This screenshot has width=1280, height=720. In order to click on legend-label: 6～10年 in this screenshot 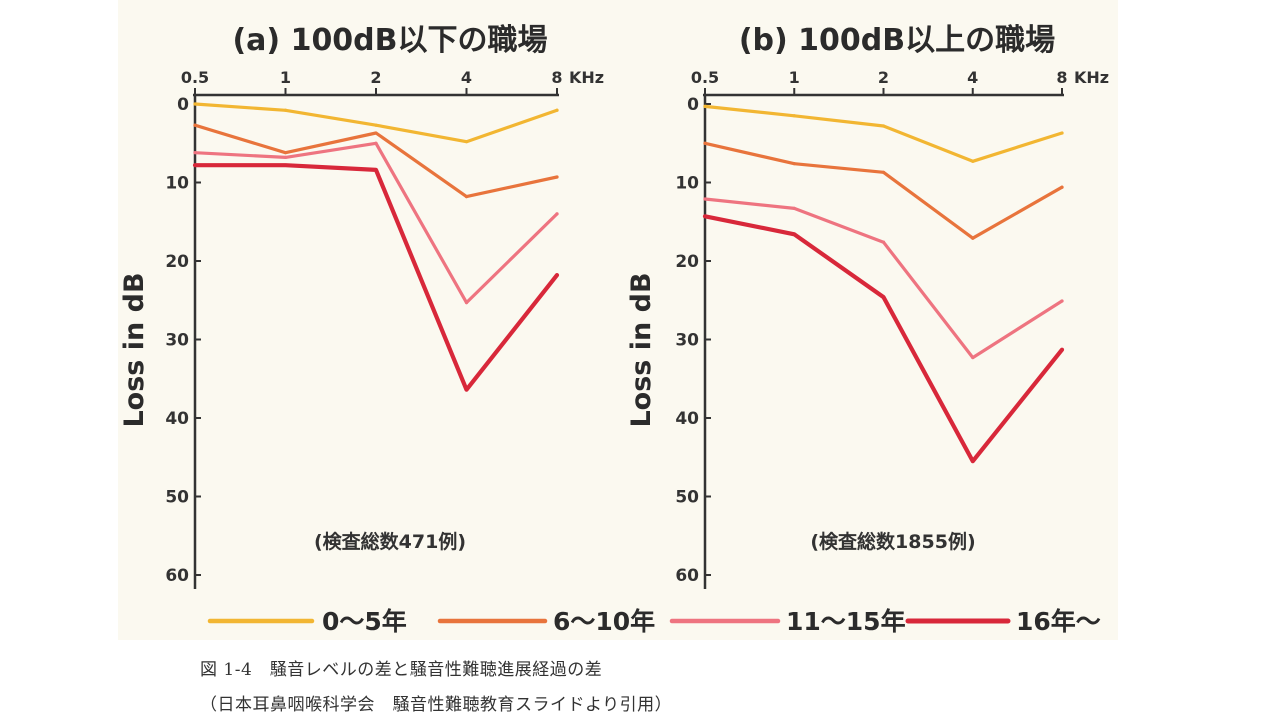, I will do `click(604, 621)`.